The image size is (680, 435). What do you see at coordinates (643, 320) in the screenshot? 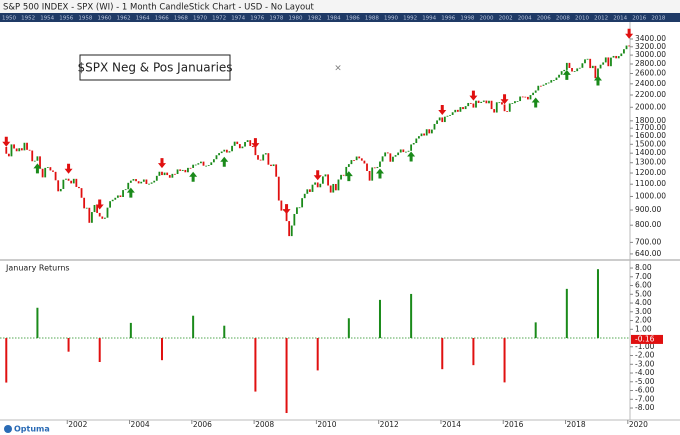
I see `y-tick-label: 2.00` at bounding box center [643, 320].